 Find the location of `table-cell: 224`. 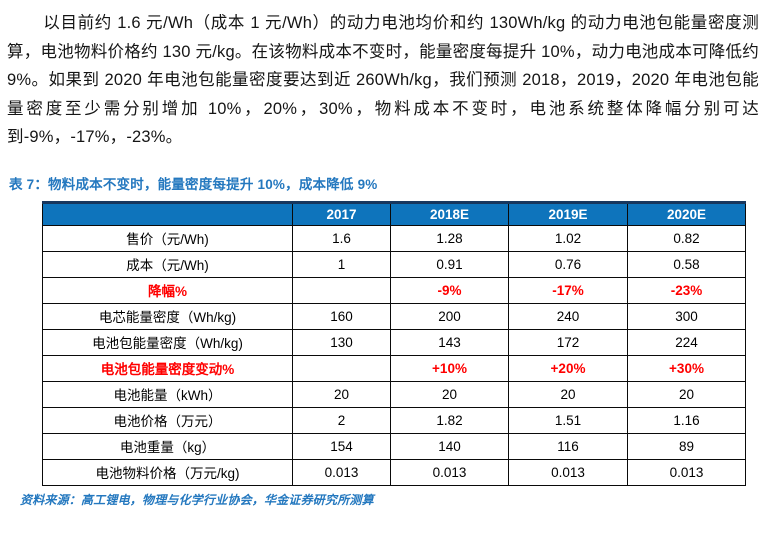

table-cell: 224 is located at coordinates (686, 342).